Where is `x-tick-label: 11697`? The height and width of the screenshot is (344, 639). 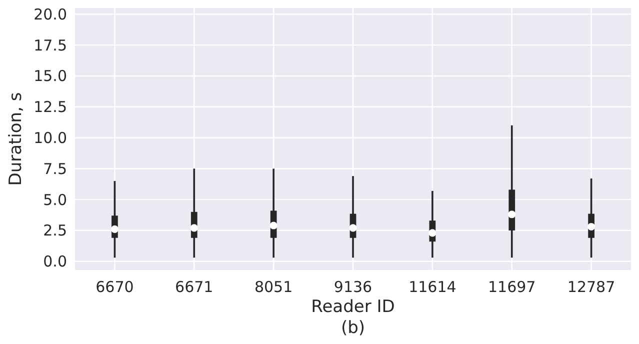 x-tick-label: 11697 is located at coordinates (512, 287).